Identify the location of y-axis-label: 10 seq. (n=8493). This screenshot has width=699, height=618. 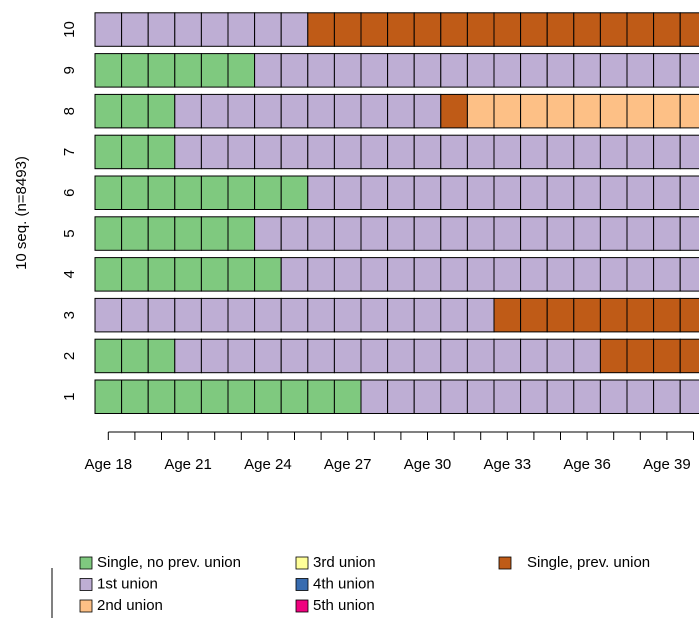
(21, 213).